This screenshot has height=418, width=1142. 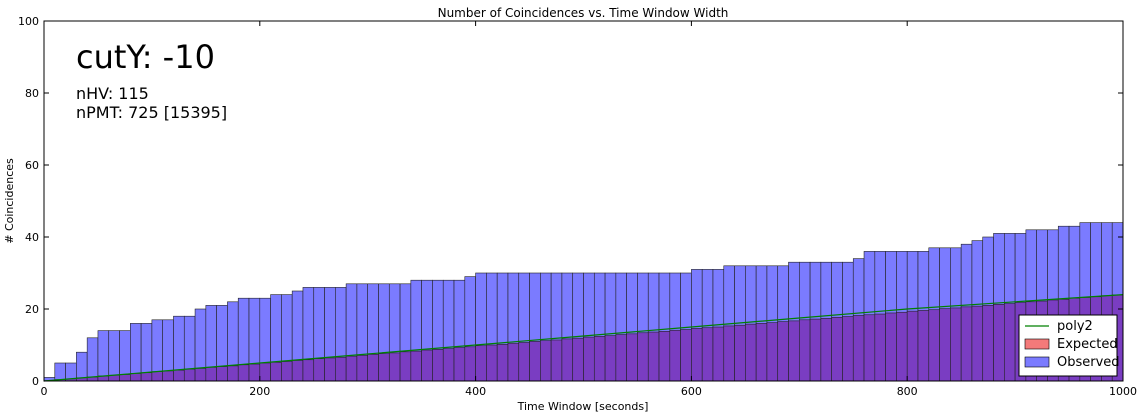 What do you see at coordinates (35, 381) in the screenshot?
I see `y-tick-label: 0` at bounding box center [35, 381].